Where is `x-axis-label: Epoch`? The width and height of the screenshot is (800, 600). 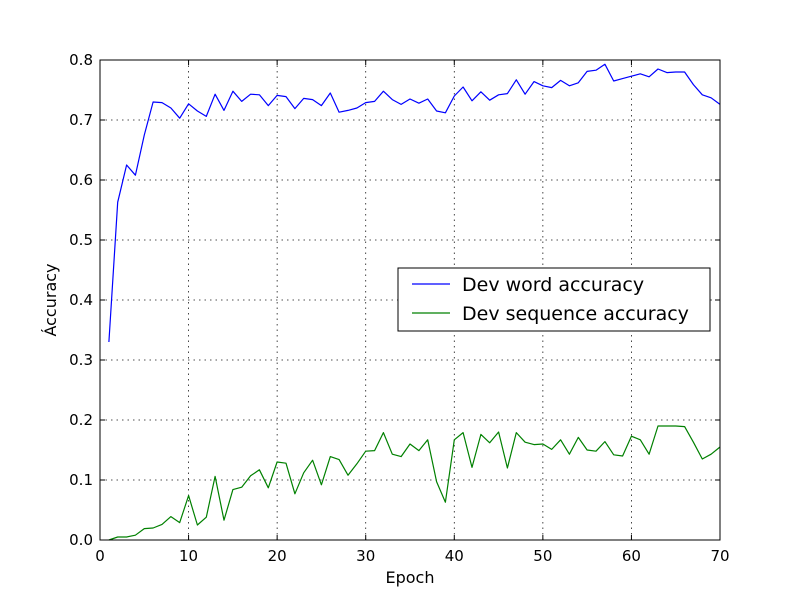
x-axis-label: Epoch is located at coordinates (410, 577).